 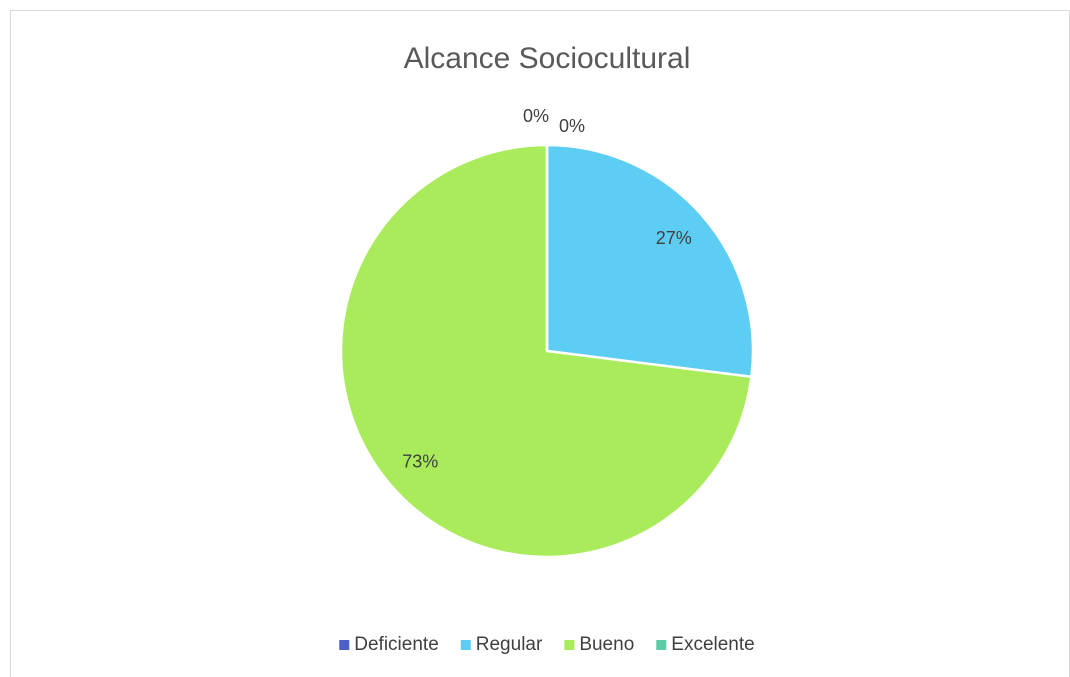 What do you see at coordinates (650, 261) in the screenshot?
I see `pie-slice` at bounding box center [650, 261].